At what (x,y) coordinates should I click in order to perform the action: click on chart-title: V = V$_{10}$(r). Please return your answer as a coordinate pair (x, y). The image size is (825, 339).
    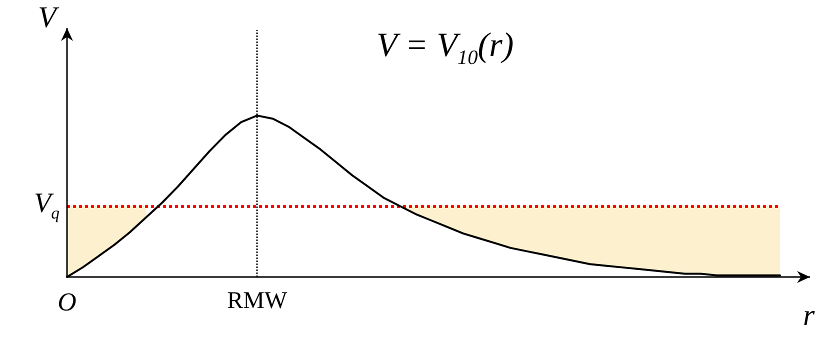
    Looking at the image, I should click on (445, 47).